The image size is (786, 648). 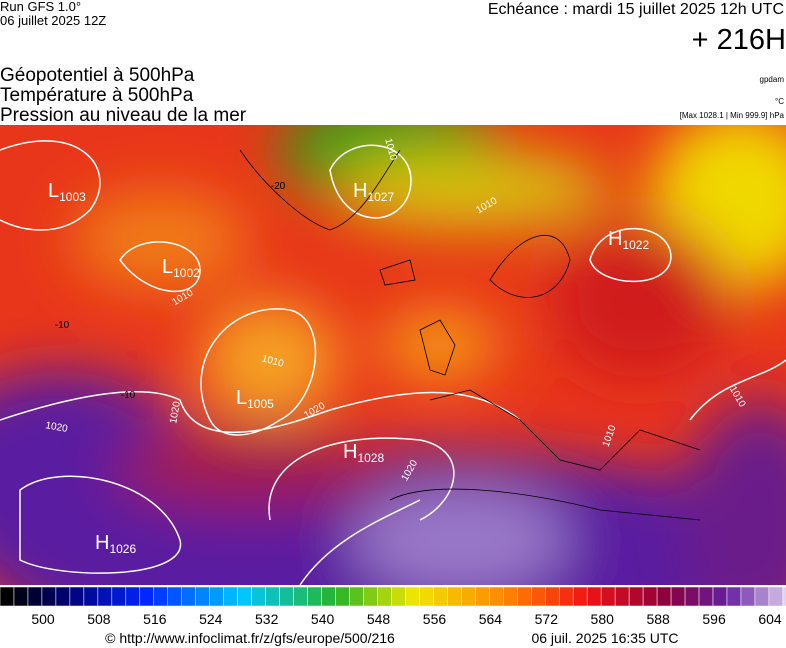 I want to click on colorbar-tick-label: 524, so click(x=211, y=619).